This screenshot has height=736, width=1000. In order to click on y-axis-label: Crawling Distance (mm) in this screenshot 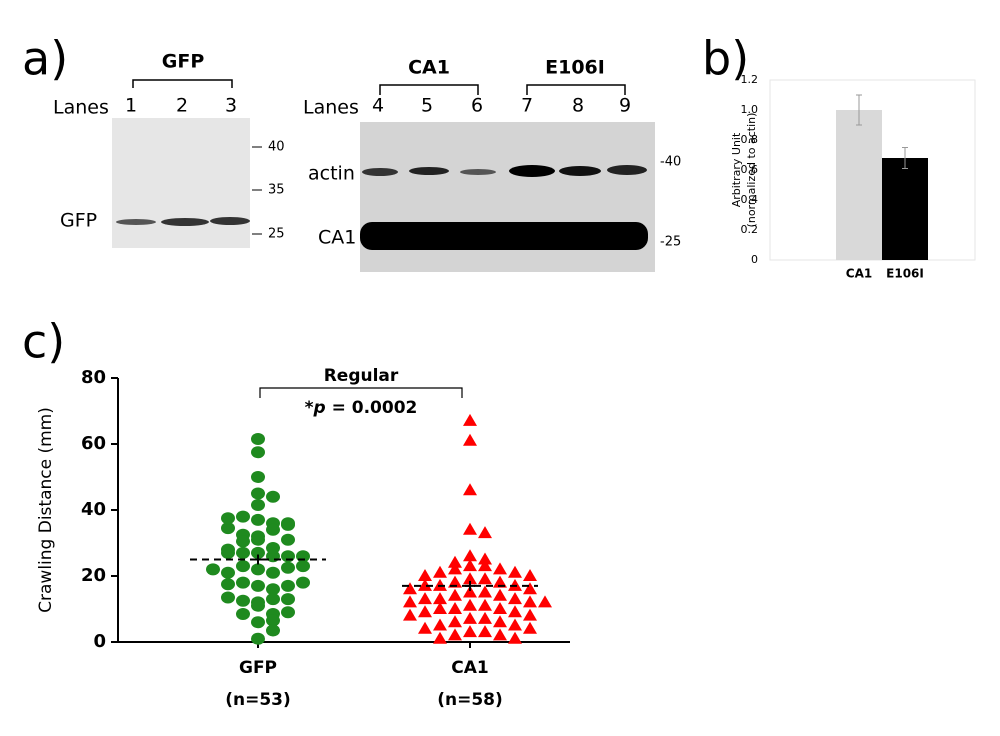, I will do `click(46, 510)`.